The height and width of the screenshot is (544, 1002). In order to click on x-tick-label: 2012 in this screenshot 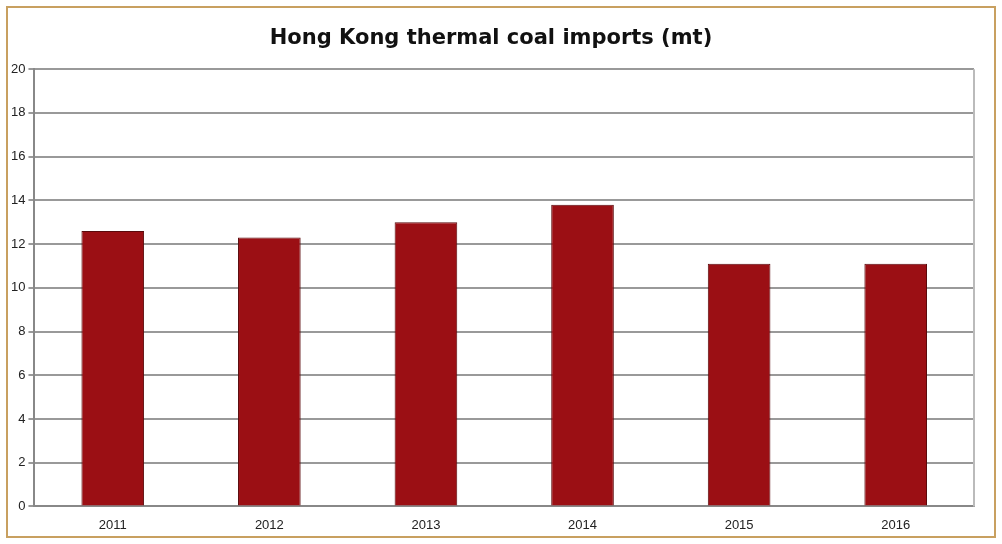, I will do `click(269, 524)`.